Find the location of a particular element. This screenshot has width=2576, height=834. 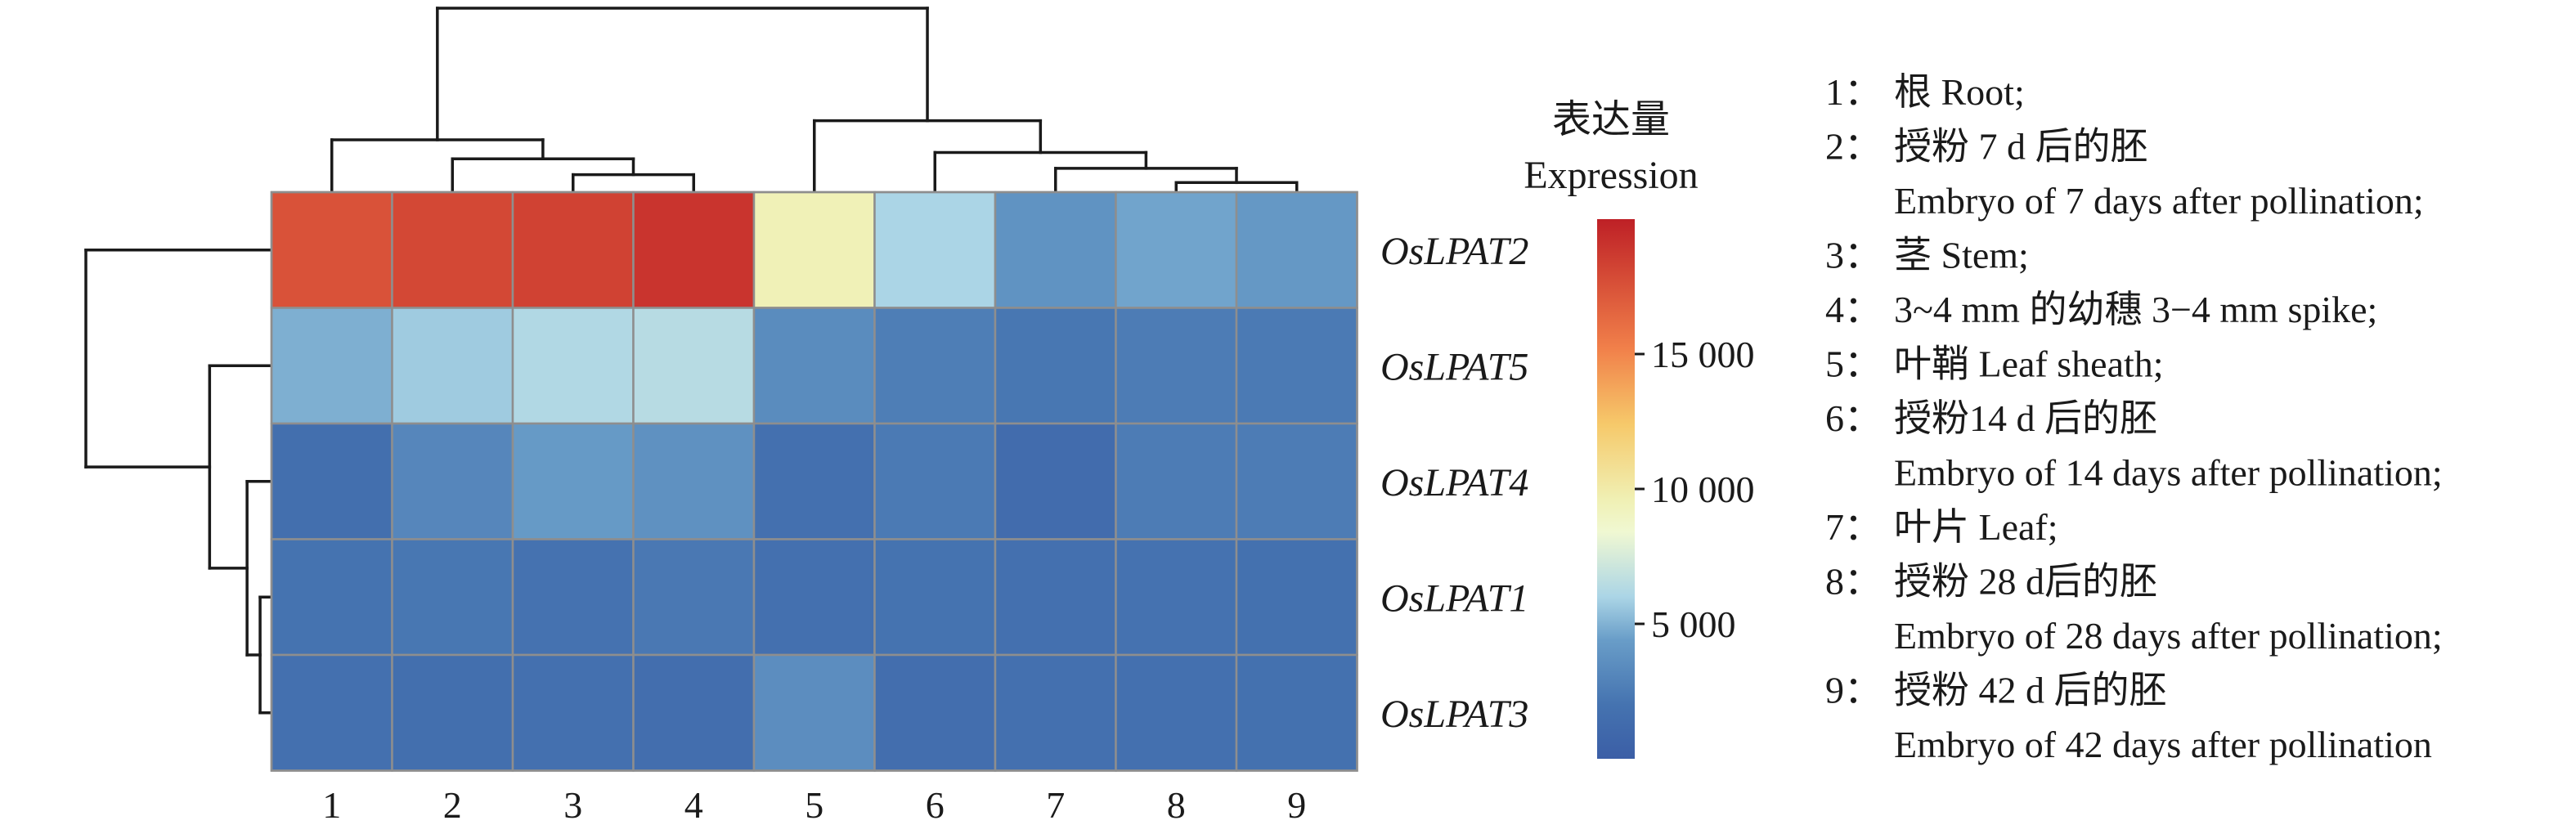

row-dendrogram is located at coordinates (178, 482).